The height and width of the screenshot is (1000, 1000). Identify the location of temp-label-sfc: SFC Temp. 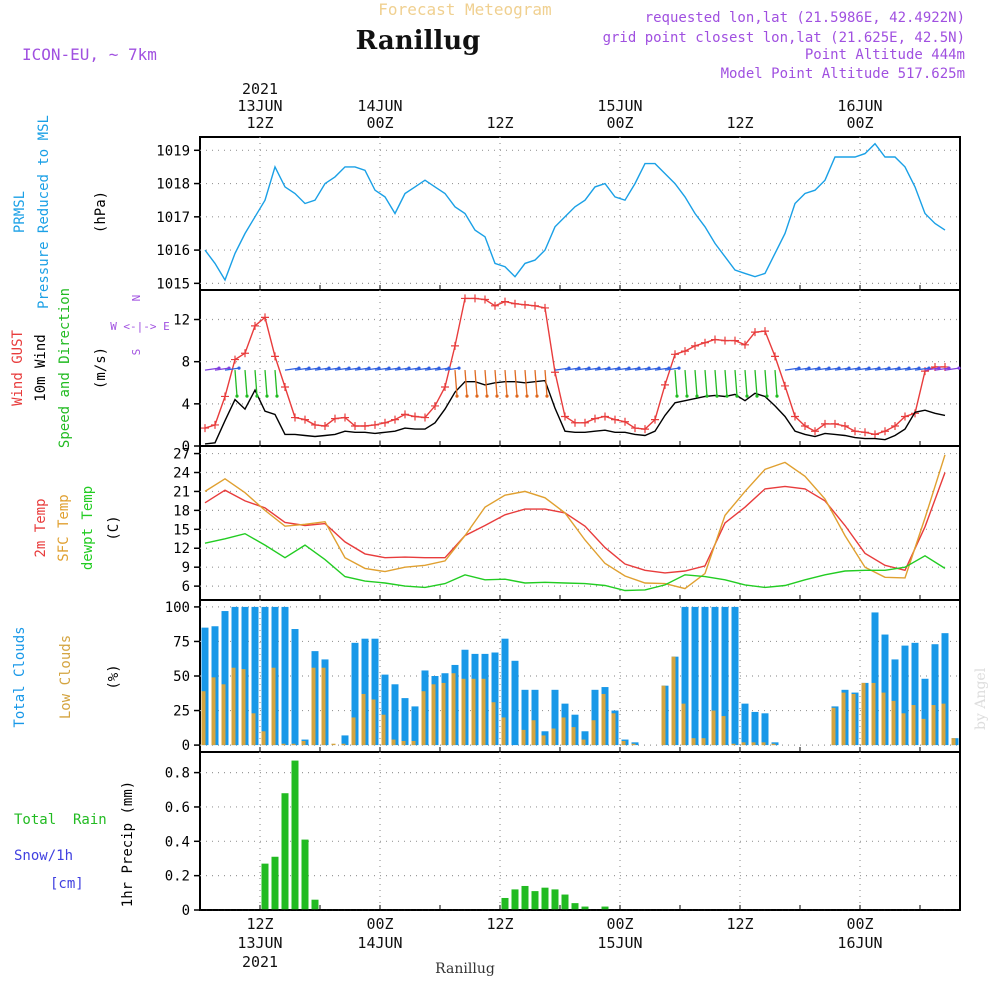
(64, 527).